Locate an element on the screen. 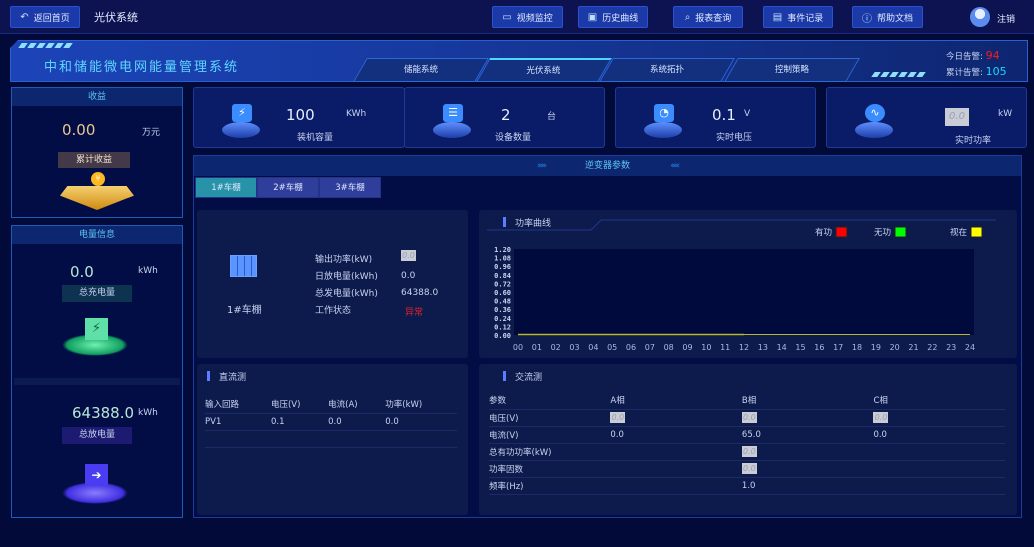 This screenshot has width=1034, height=547. table-header: 输入回路 电压(V) 电流(A) 功率(kW) is located at coordinates (331, 405).